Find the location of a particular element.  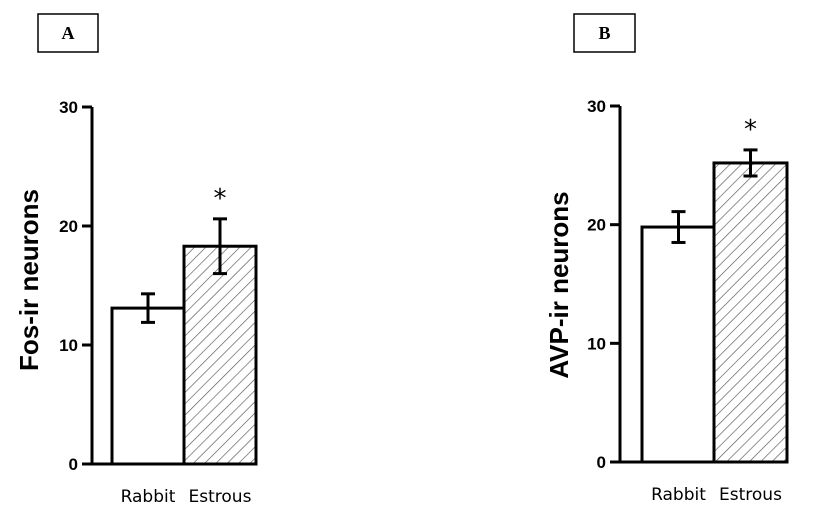

panel-label: A is located at coordinates (68, 33).